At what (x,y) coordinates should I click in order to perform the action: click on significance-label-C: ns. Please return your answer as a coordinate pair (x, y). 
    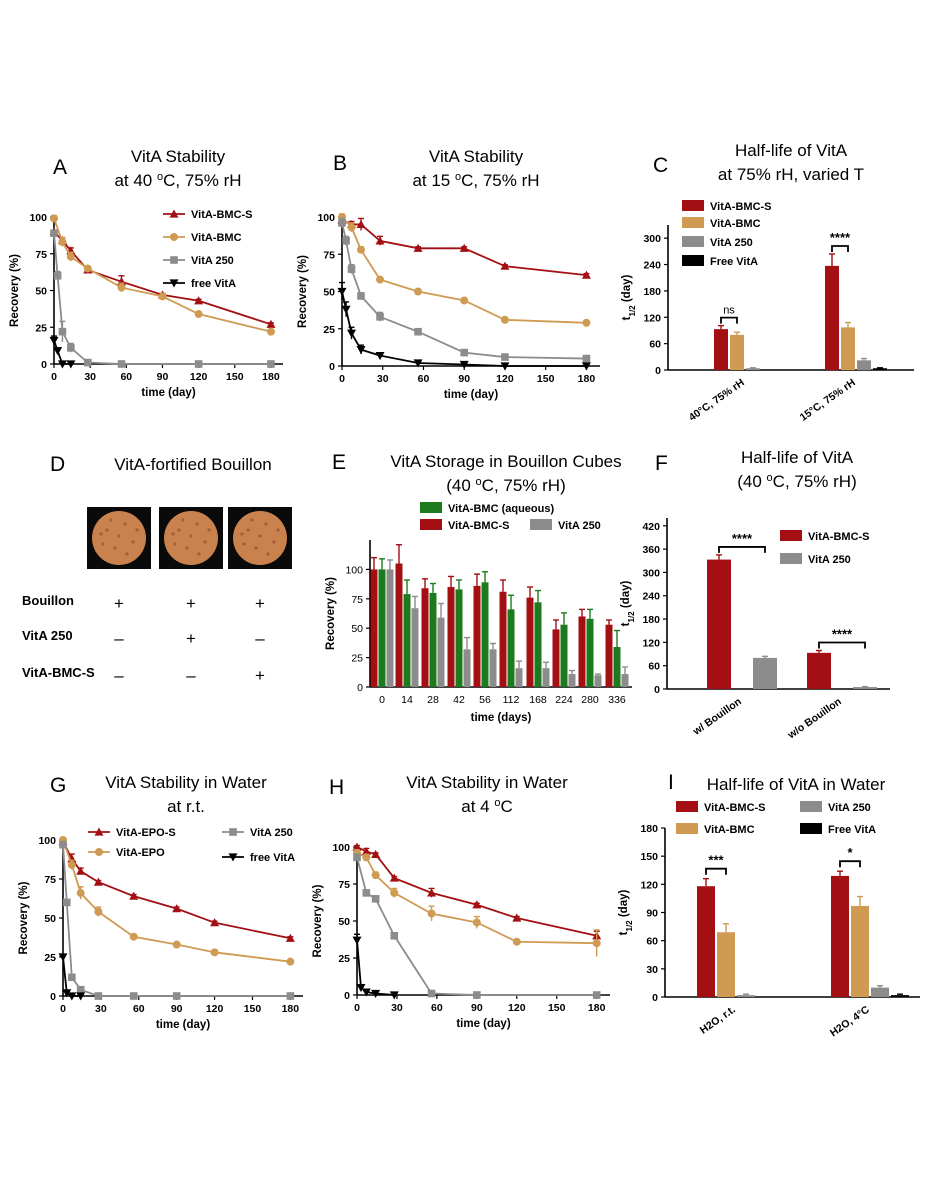
    Looking at the image, I should click on (729, 311).